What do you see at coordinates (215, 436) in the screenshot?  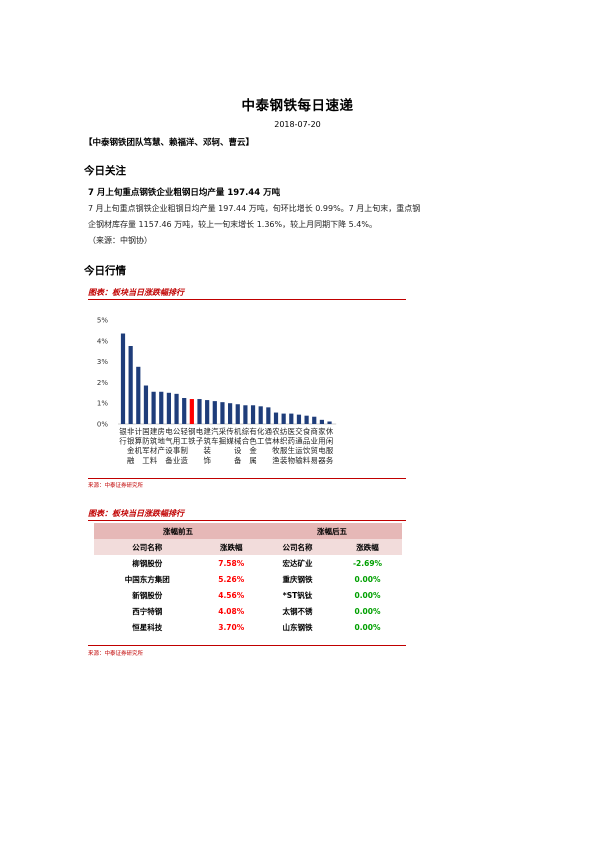 I see `x-tick-label: 汽车` at bounding box center [215, 436].